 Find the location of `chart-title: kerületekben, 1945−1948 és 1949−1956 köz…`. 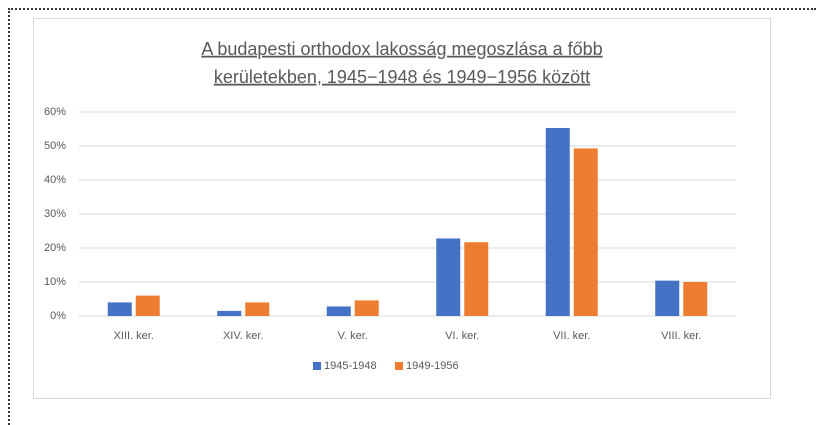

chart-title: kerületekben, 1945−1948 és 1949−1956 köz… is located at coordinates (402, 77).